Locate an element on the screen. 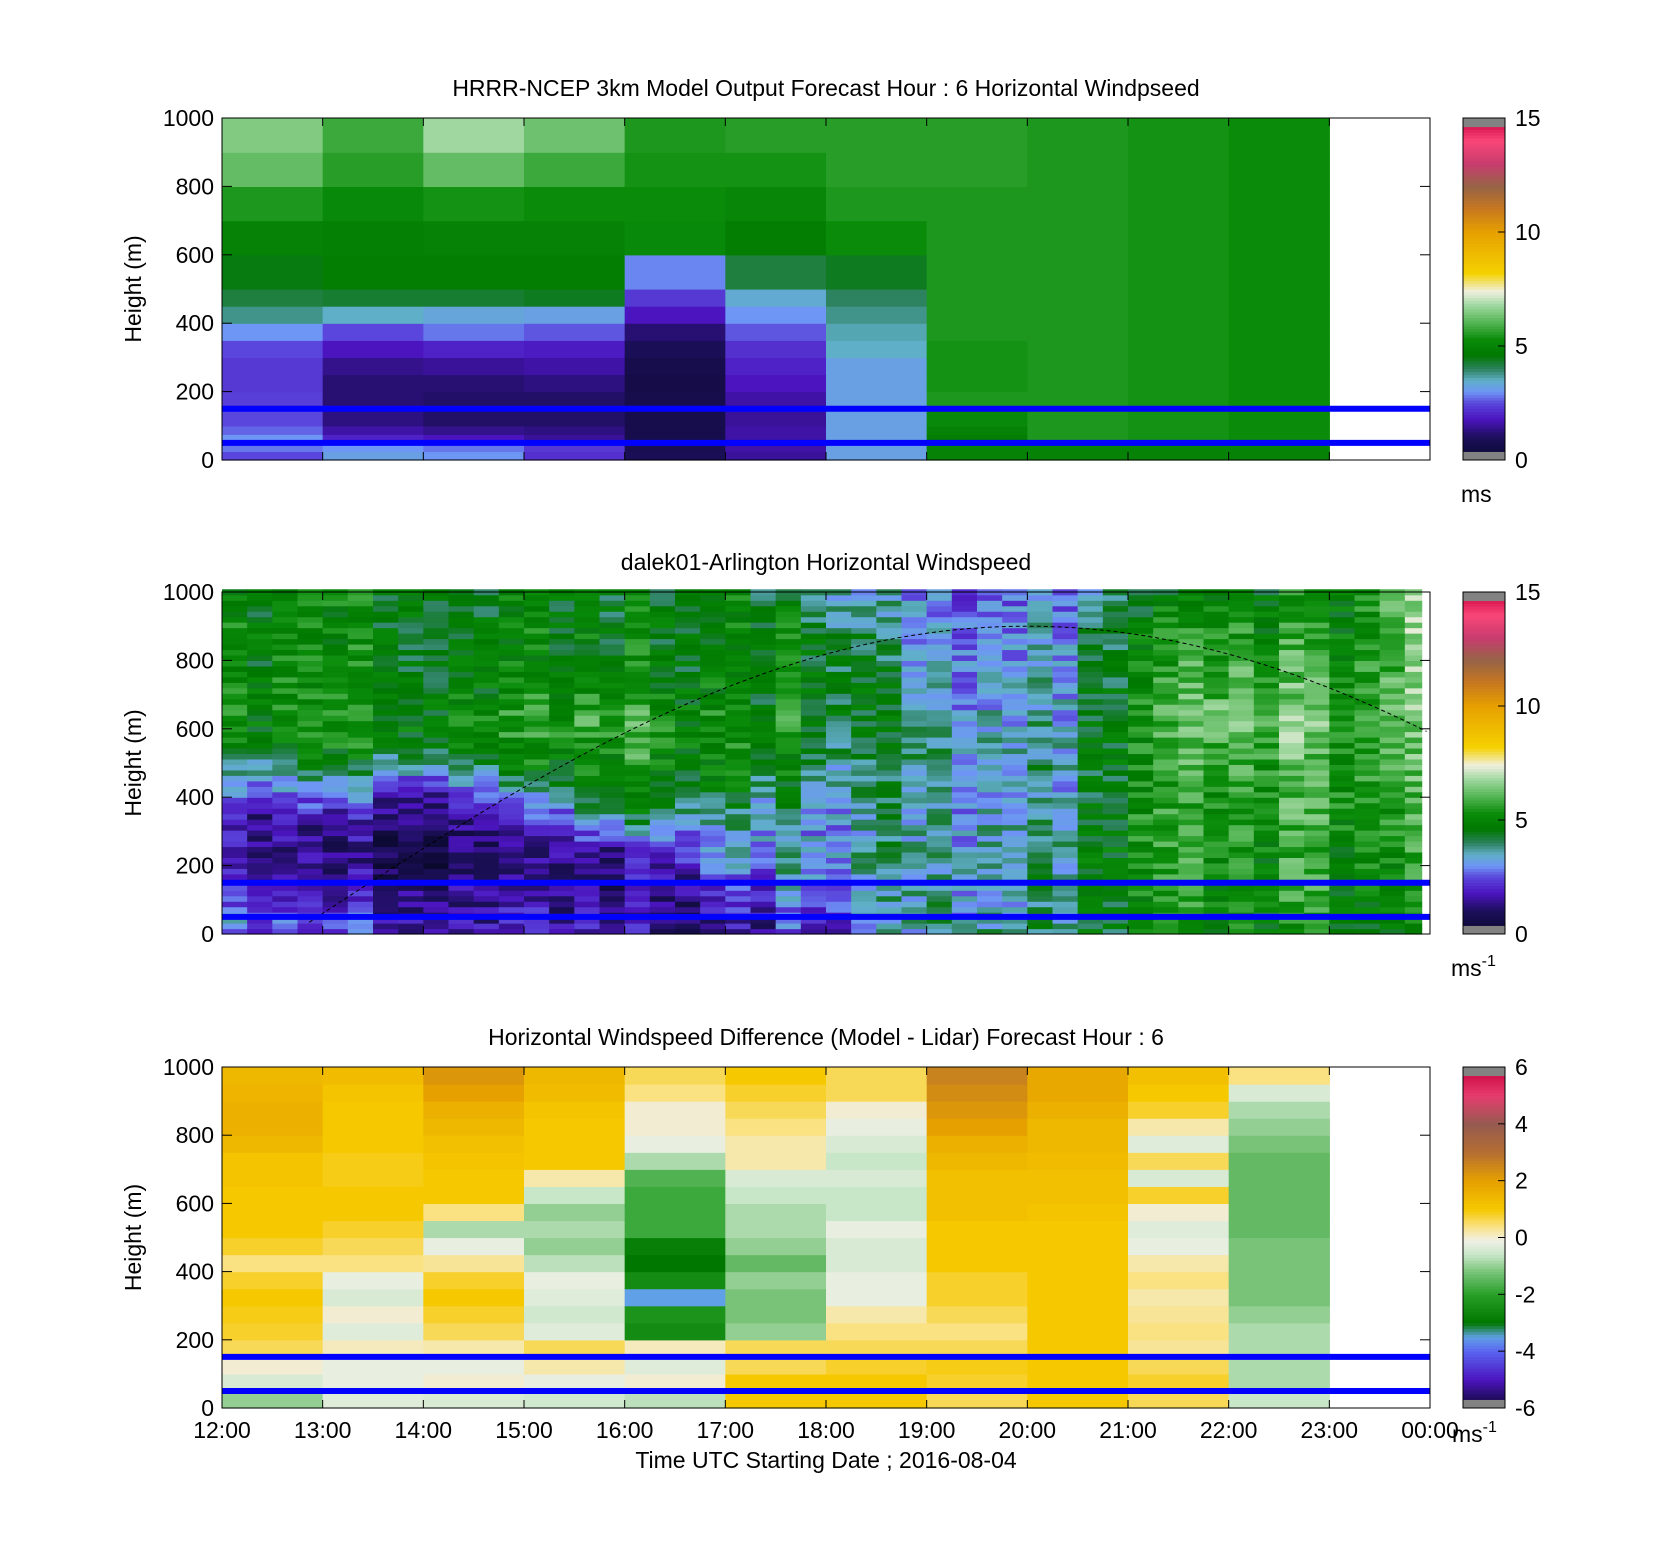 The width and height of the screenshot is (1680, 1566). y-tick-label: 600 is located at coordinates (195, 255).